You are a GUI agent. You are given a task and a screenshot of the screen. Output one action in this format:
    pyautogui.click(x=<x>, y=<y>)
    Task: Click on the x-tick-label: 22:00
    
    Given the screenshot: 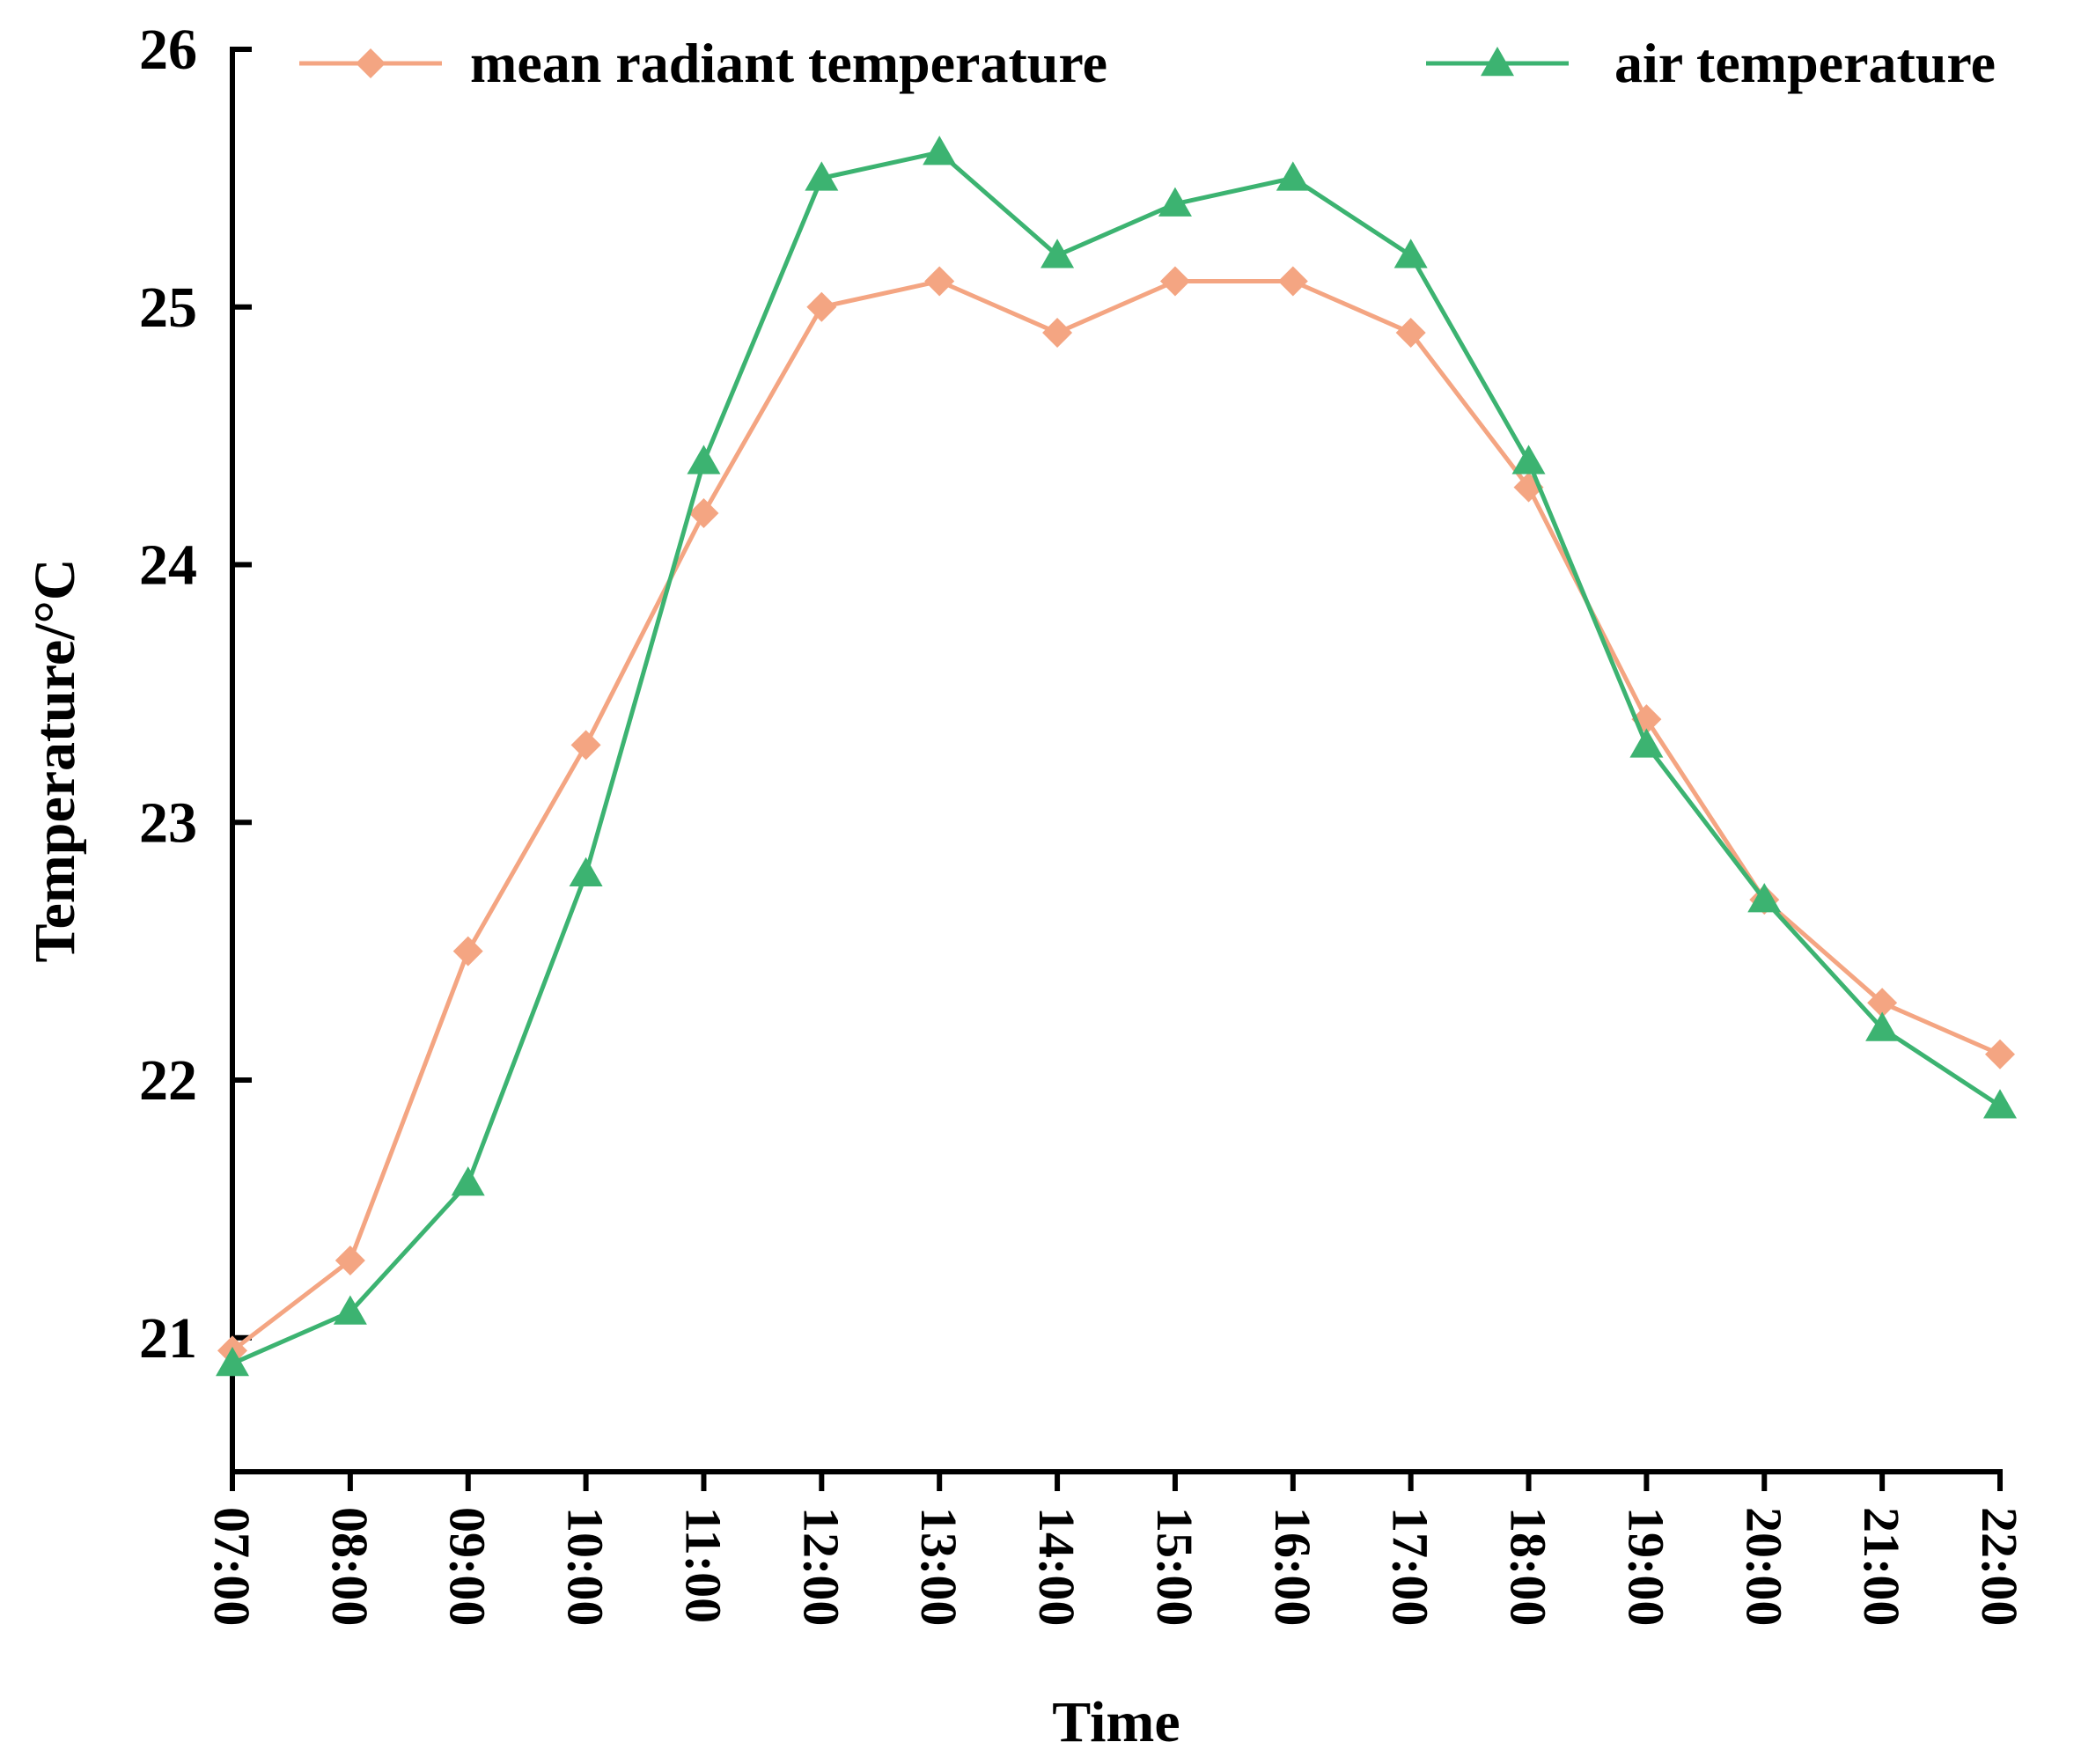 What is the action you would take?
    pyautogui.click(x=1999, y=1566)
    